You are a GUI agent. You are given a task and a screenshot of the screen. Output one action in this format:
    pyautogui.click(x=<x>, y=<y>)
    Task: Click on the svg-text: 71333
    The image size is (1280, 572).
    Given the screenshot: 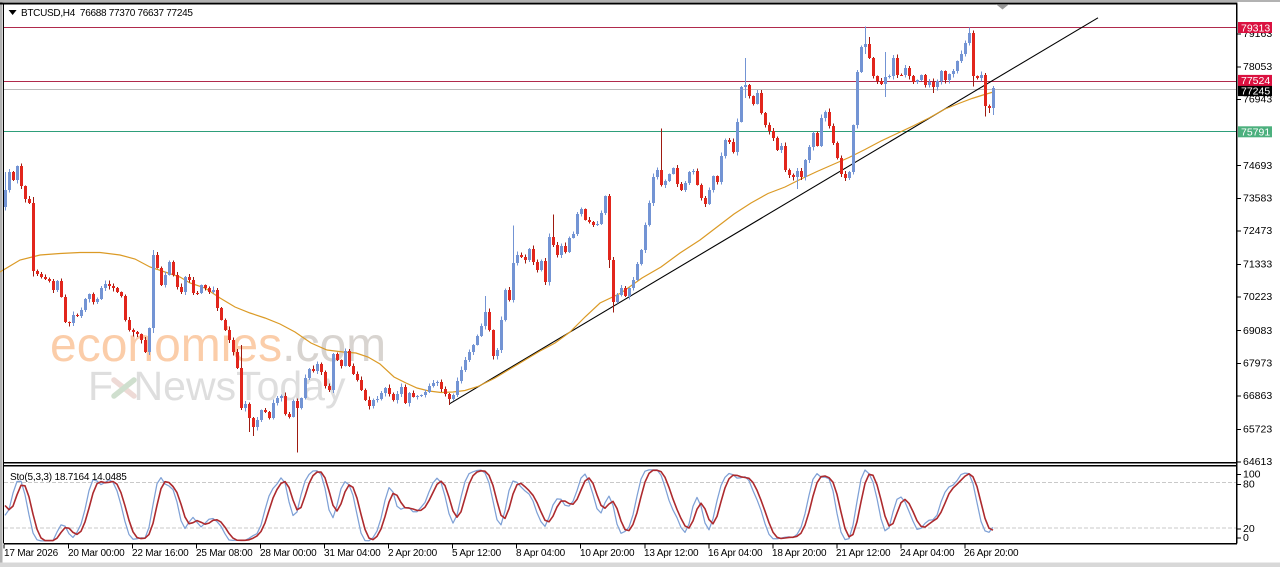 What is the action you would take?
    pyautogui.click(x=1257, y=265)
    